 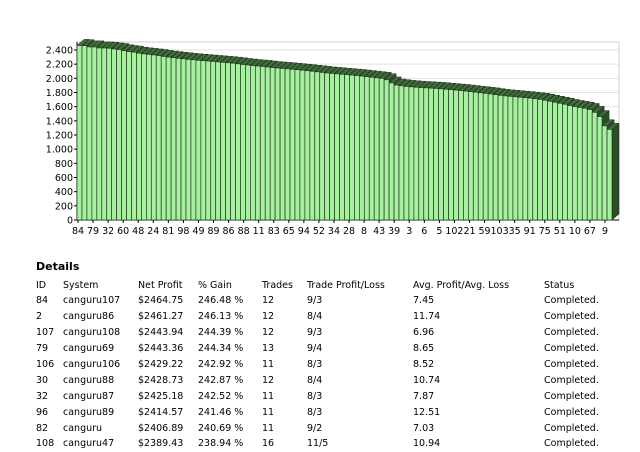 What do you see at coordinates (277, 285) in the screenshot?
I see `header-trades: Trades` at bounding box center [277, 285].